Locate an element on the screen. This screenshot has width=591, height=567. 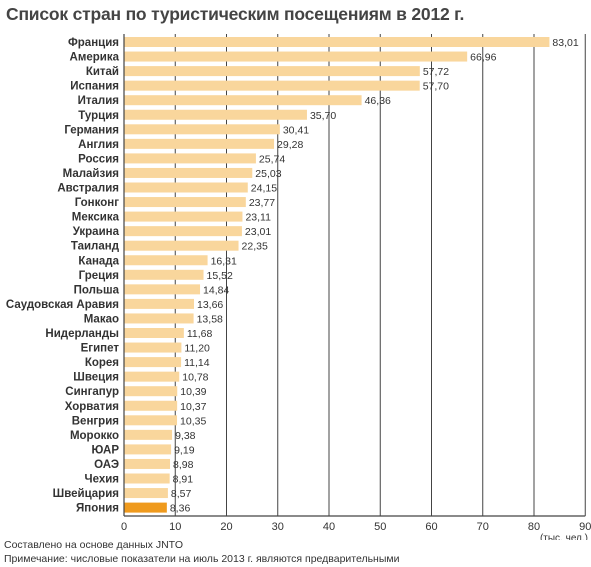
x-tick-label: 90 is located at coordinates (585, 527).